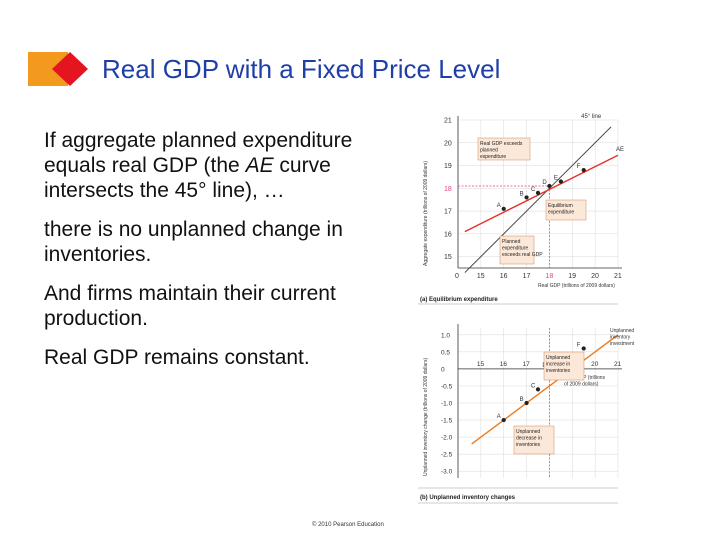  Describe the element at coordinates (445, 352) in the screenshot. I see `panel-b-y-tick-label: 0.5` at that location.